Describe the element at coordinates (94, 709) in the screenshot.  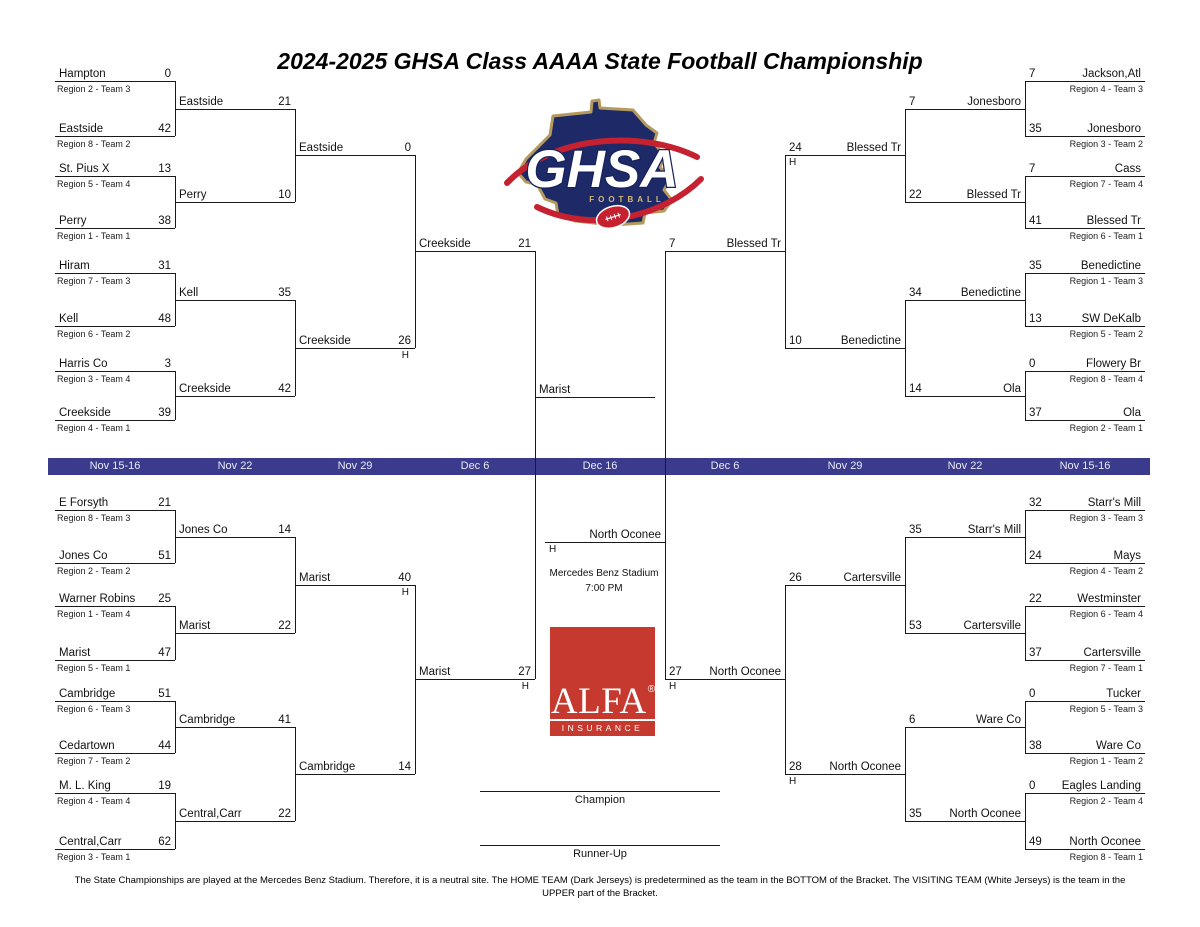
I see `region-label: Region 6 - Team 3` at that location.